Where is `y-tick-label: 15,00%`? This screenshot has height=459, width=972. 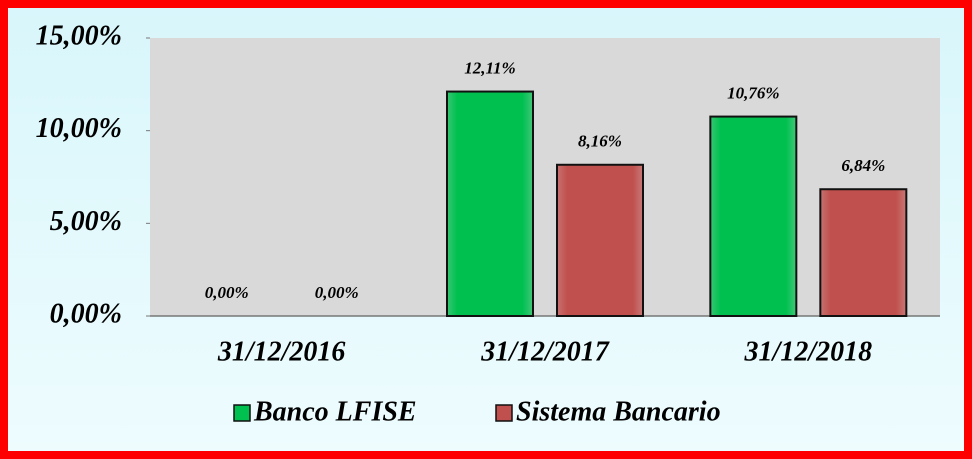
y-tick-label: 15,00% is located at coordinates (79, 35).